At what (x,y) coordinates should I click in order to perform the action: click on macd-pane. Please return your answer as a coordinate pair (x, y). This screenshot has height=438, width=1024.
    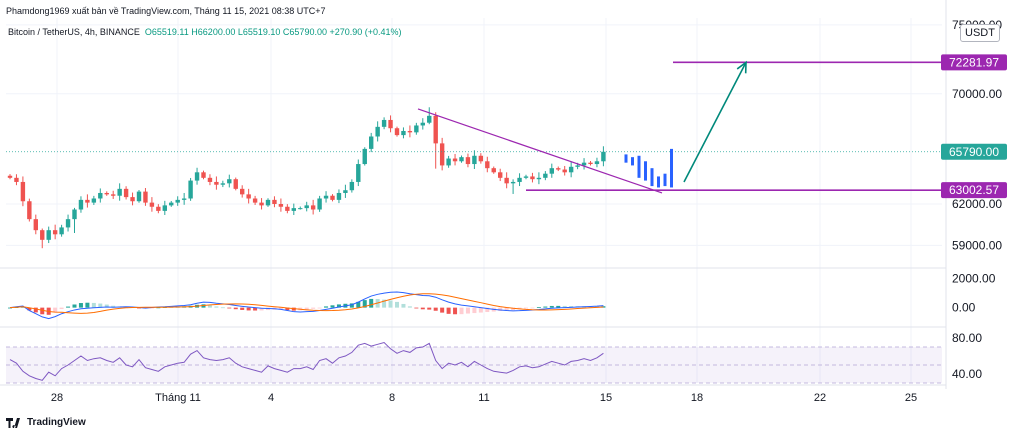
    Looking at the image, I should click on (307, 305).